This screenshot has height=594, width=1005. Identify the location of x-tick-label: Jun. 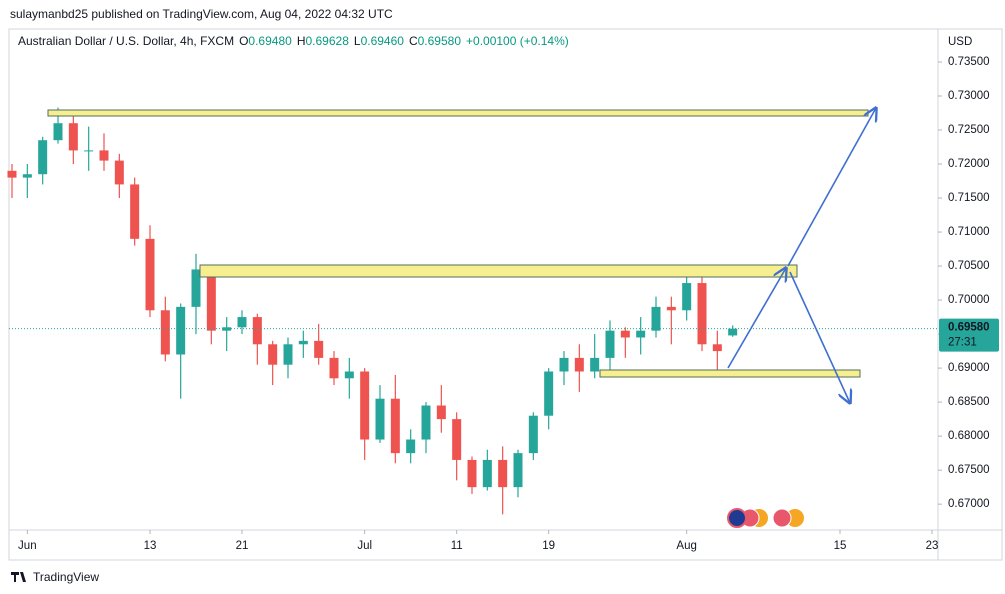
(27, 546).